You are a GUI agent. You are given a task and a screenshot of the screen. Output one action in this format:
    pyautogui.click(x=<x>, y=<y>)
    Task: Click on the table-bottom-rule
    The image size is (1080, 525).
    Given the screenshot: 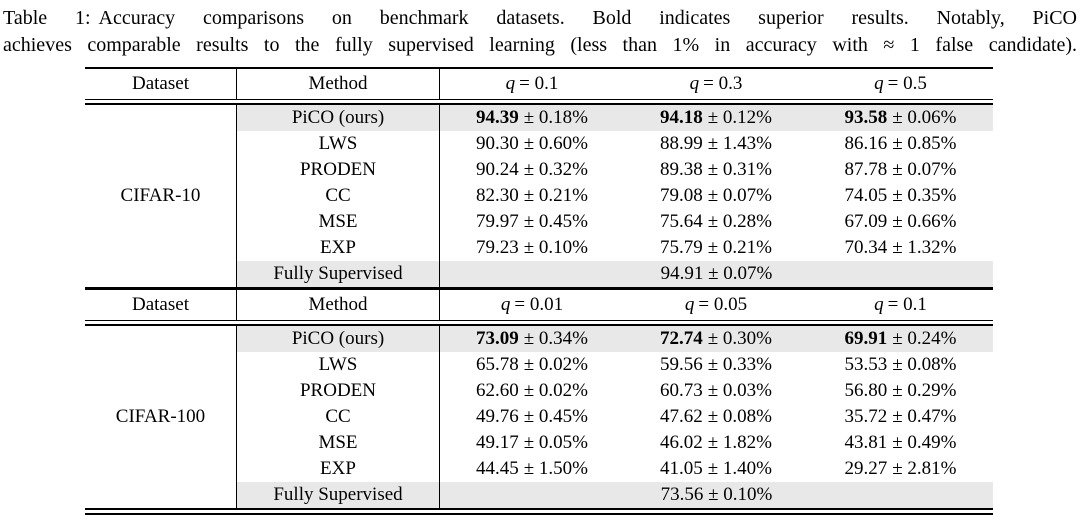 What is the action you would take?
    pyautogui.click(x=539, y=511)
    